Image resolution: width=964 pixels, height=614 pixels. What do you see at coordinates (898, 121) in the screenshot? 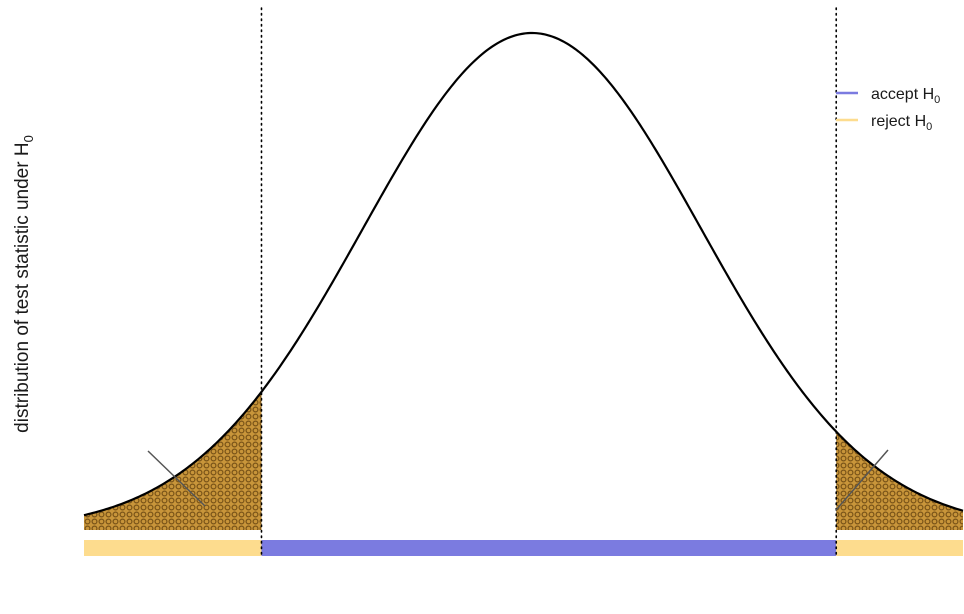
I see `legend-label-text: reject H` at bounding box center [898, 121].